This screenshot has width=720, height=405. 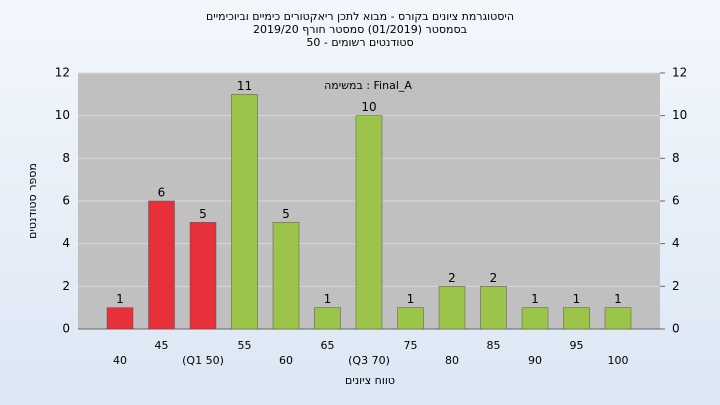 I want to click on y2-tick-label: 2, so click(x=676, y=286).